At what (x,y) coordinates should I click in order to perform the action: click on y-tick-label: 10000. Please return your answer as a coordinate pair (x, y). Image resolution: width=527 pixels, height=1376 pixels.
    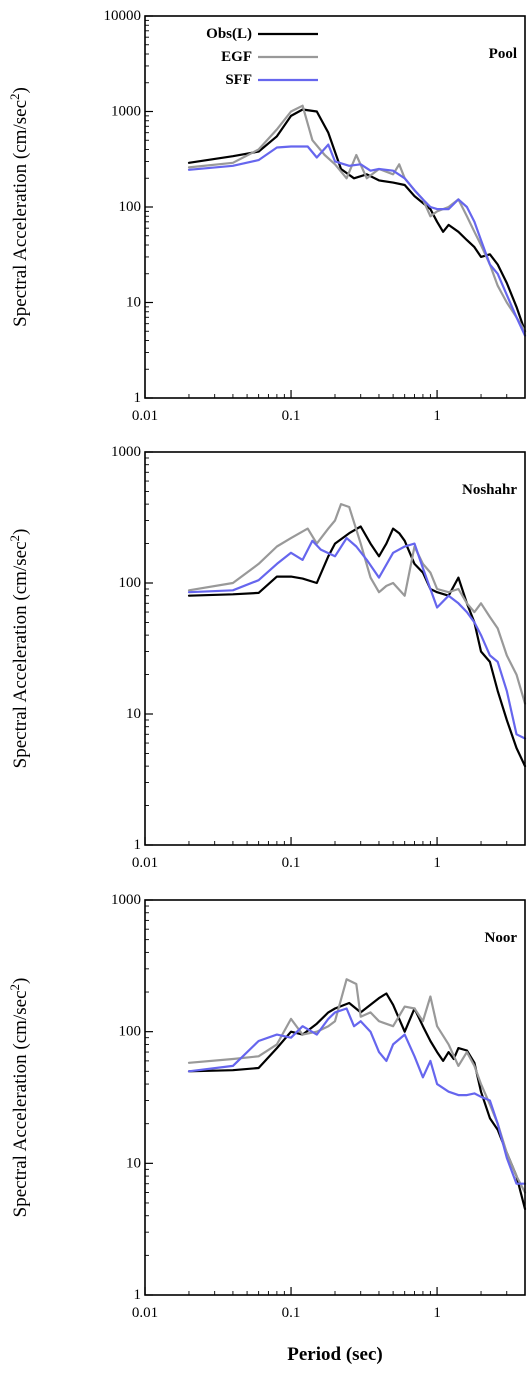
    Looking at the image, I should click on (123, 16).